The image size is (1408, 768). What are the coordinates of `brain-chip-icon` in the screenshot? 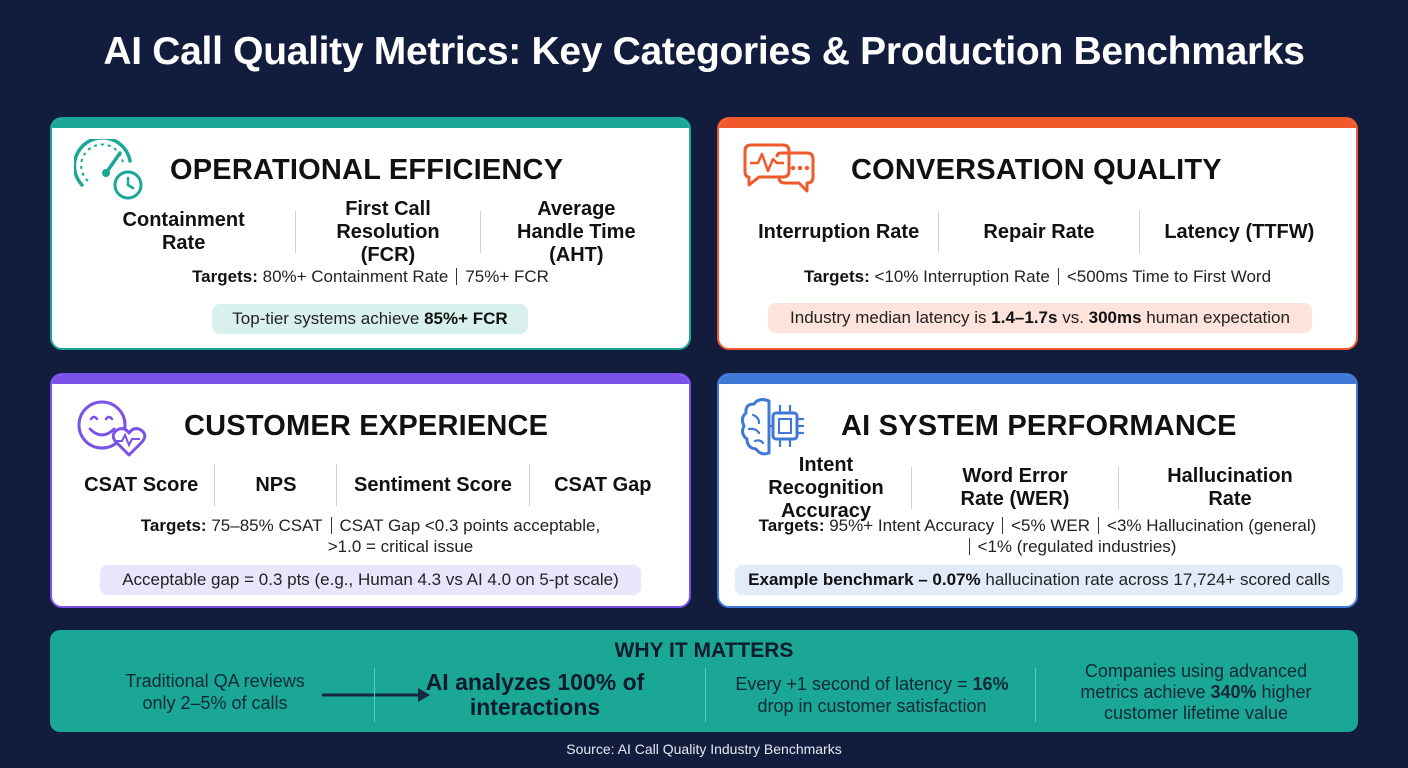 It's located at (772, 427).